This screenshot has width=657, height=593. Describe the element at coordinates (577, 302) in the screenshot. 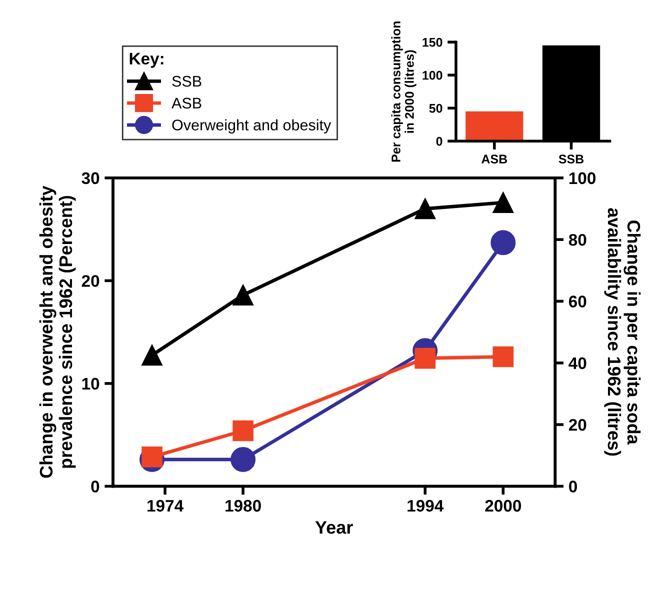

I see `y2-tick-label: 60` at that location.